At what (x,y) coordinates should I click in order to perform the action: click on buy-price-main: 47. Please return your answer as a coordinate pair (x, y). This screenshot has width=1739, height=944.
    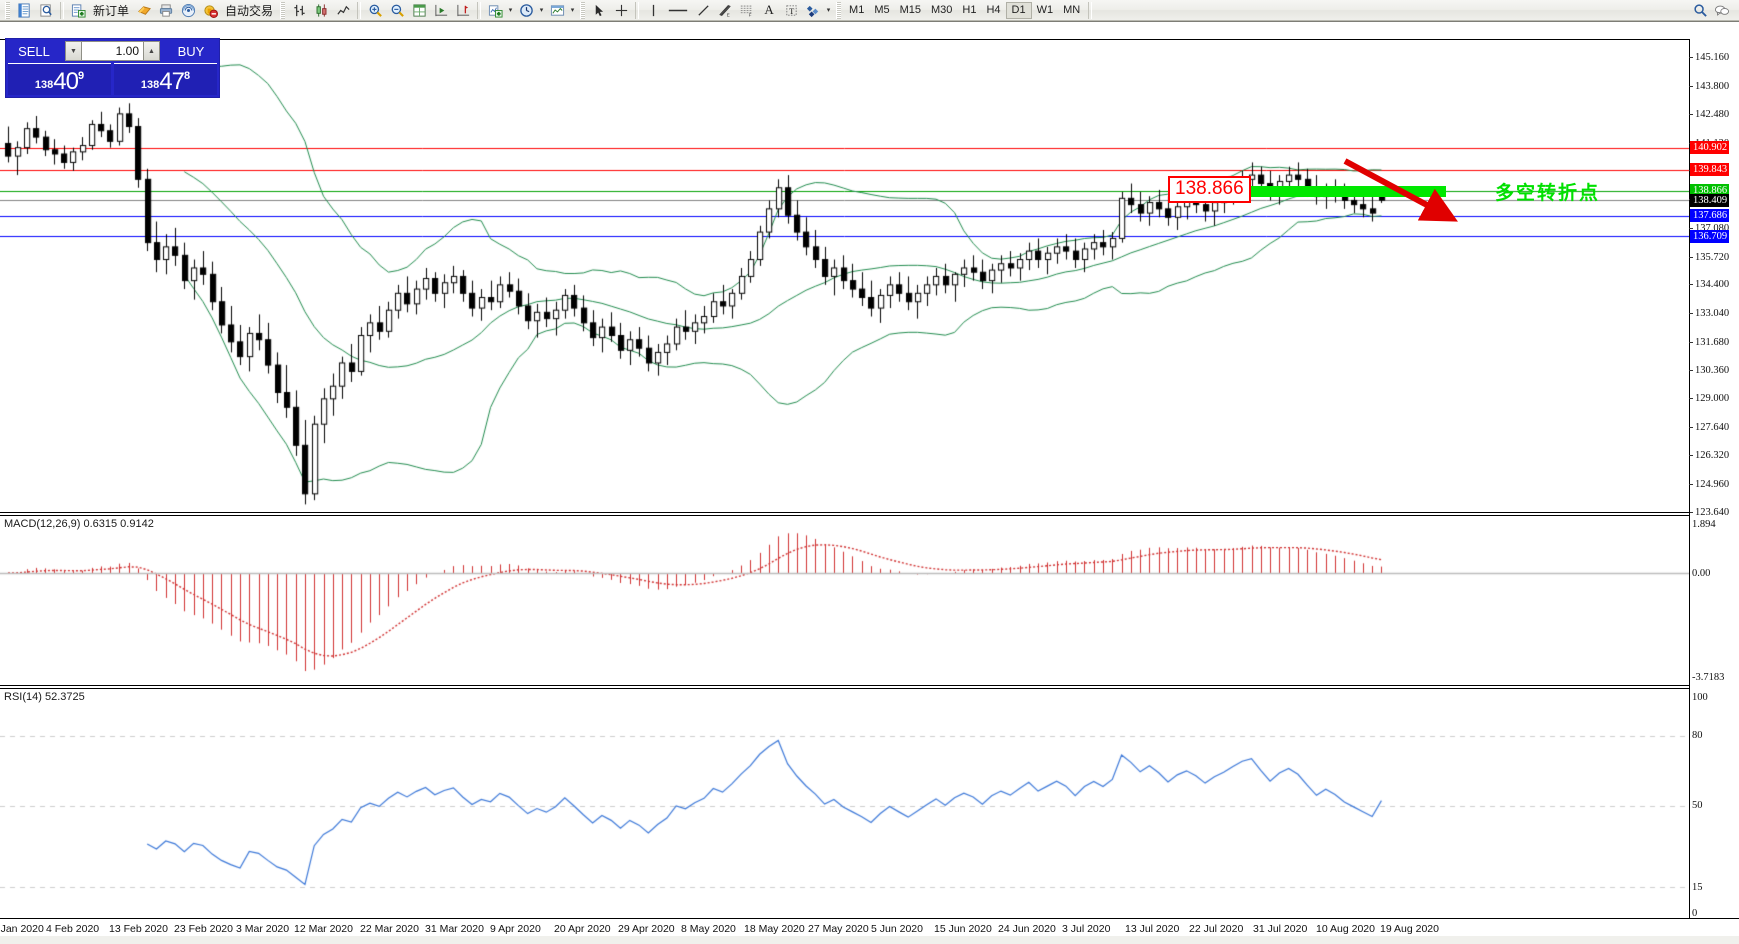
    Looking at the image, I should click on (172, 82).